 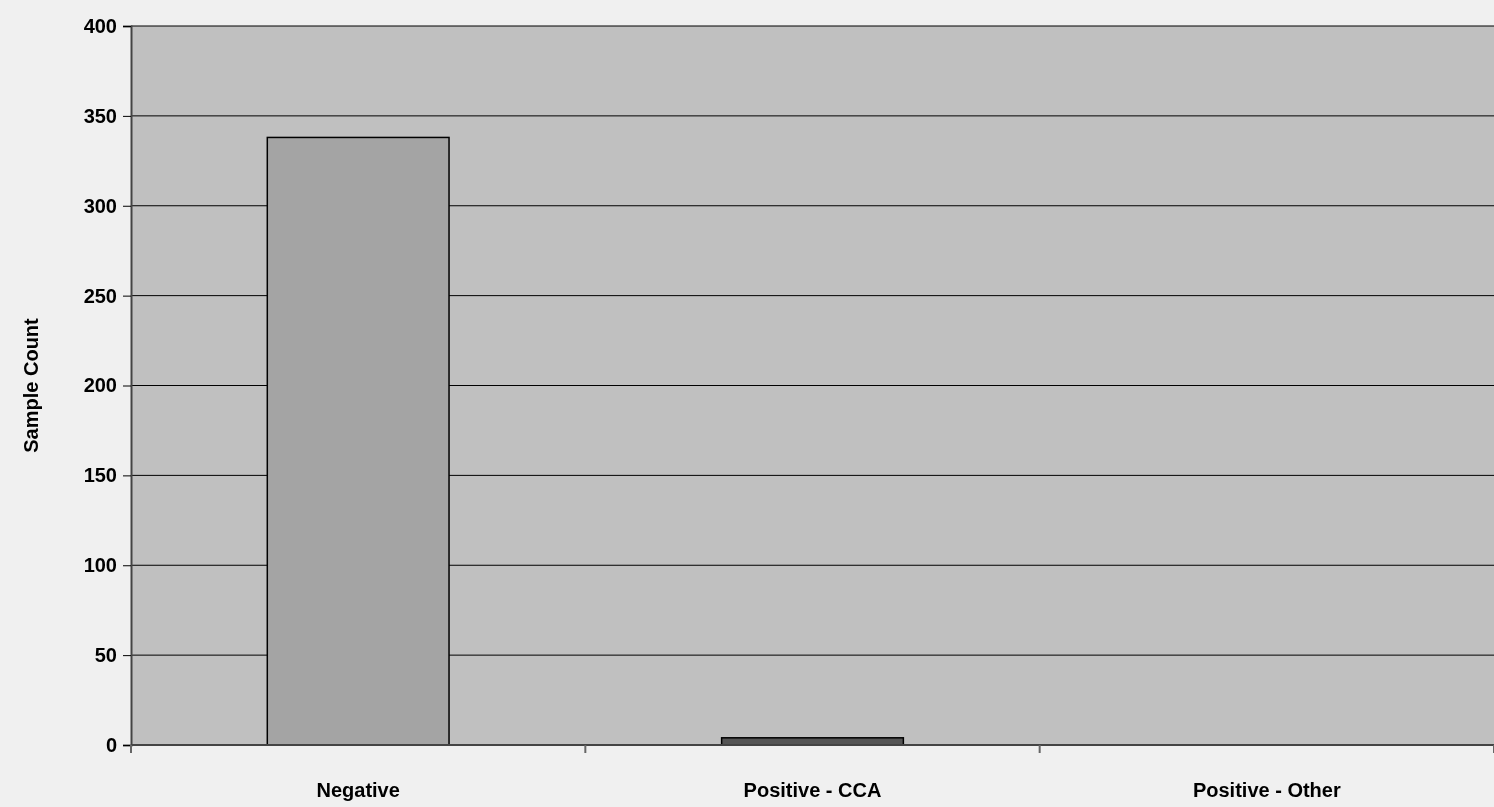 What do you see at coordinates (100, 25) in the screenshot?
I see `y-tick-label: 400` at bounding box center [100, 25].